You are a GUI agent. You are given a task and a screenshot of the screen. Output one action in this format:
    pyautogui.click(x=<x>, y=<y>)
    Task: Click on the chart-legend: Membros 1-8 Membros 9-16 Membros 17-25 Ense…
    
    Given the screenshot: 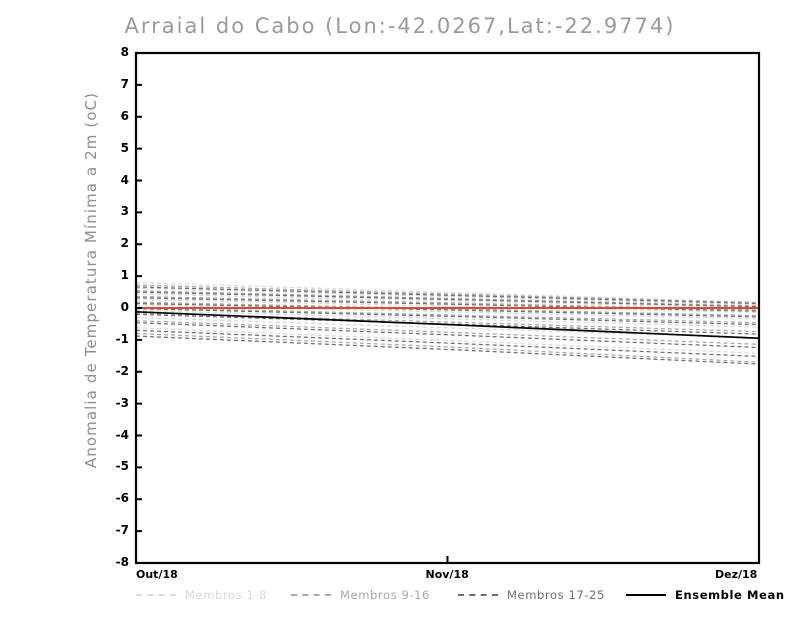 What is the action you would take?
    pyautogui.click(x=460, y=596)
    